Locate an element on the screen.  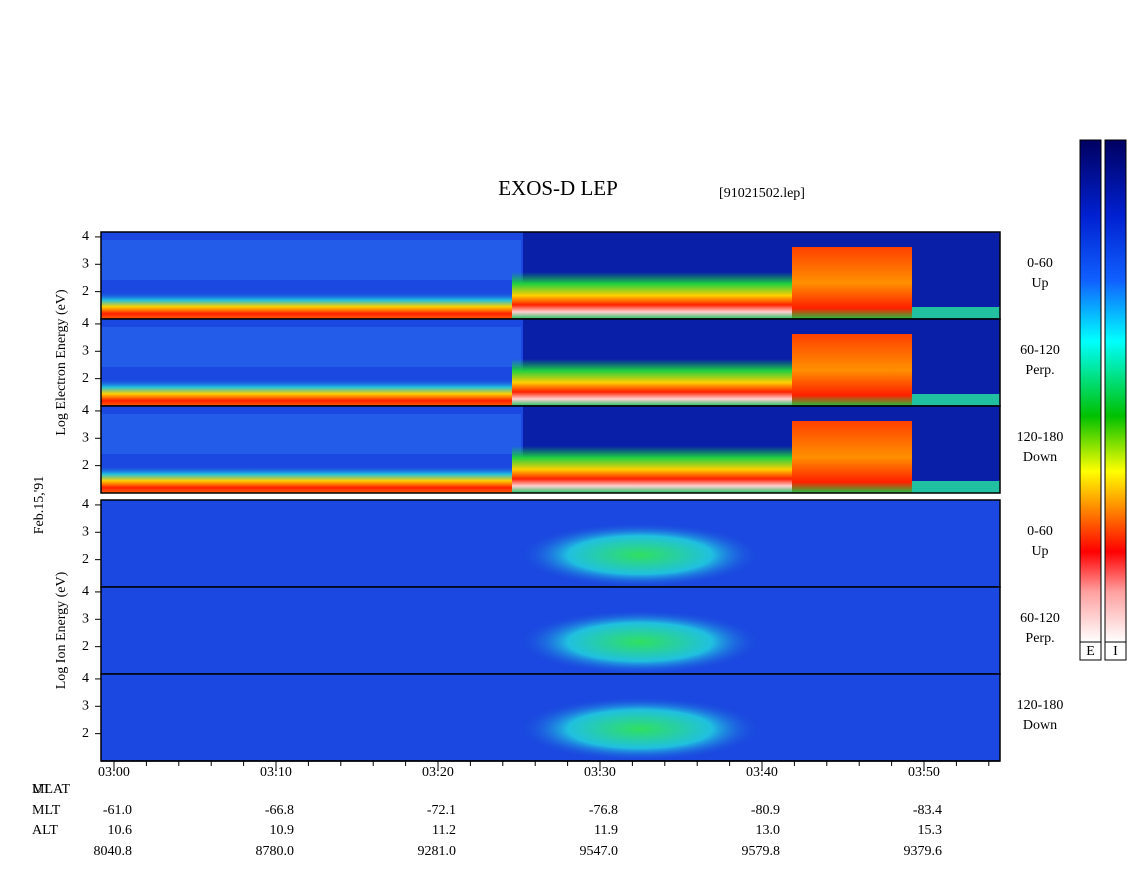
ephemeris-value: -83.4 is located at coordinates (927, 810).